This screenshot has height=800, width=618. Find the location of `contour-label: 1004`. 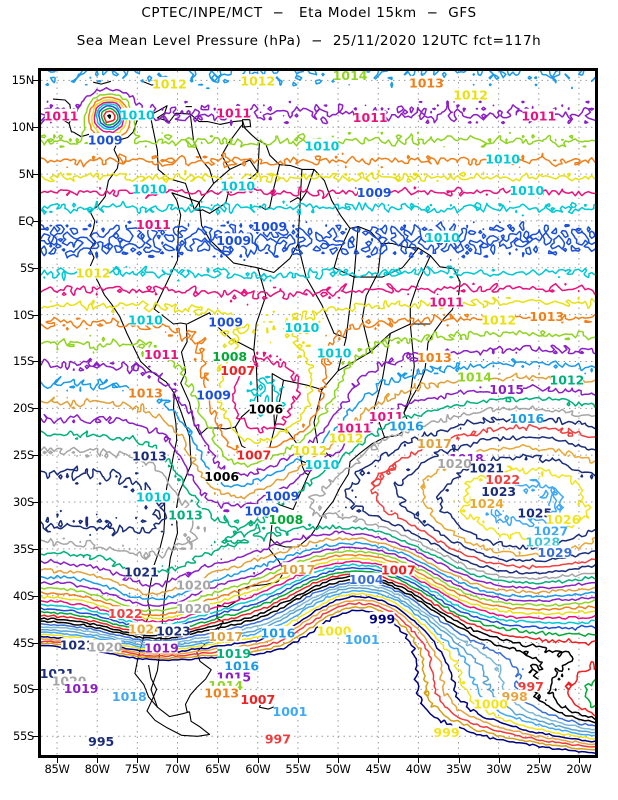

contour-label: 1004 is located at coordinates (366, 579).